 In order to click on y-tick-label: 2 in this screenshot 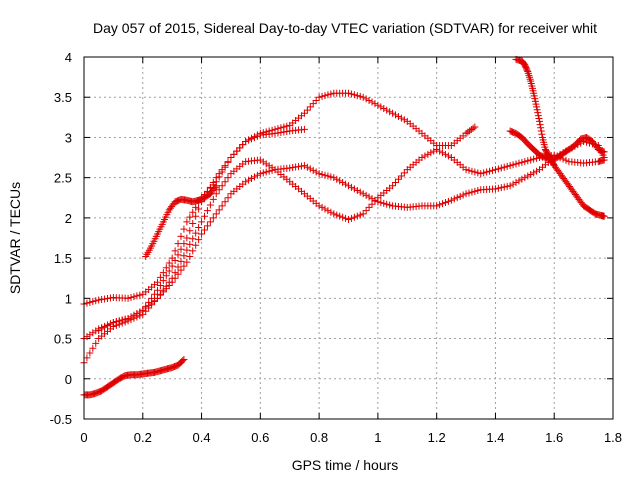, I will do `click(68, 218)`.